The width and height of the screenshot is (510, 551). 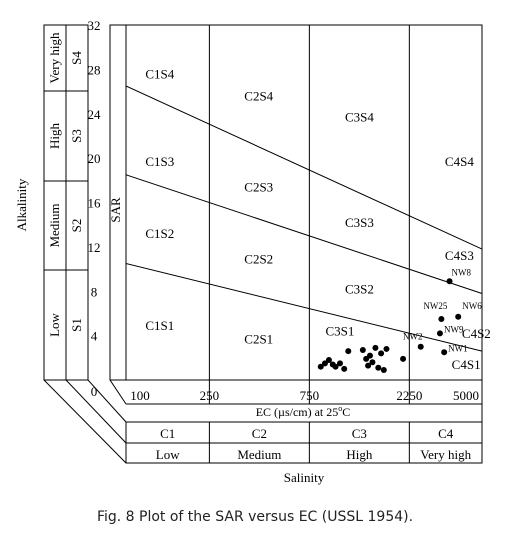 What do you see at coordinates (258, 186) in the screenshot?
I see `zone-label-c2s3: C2S3` at bounding box center [258, 186].